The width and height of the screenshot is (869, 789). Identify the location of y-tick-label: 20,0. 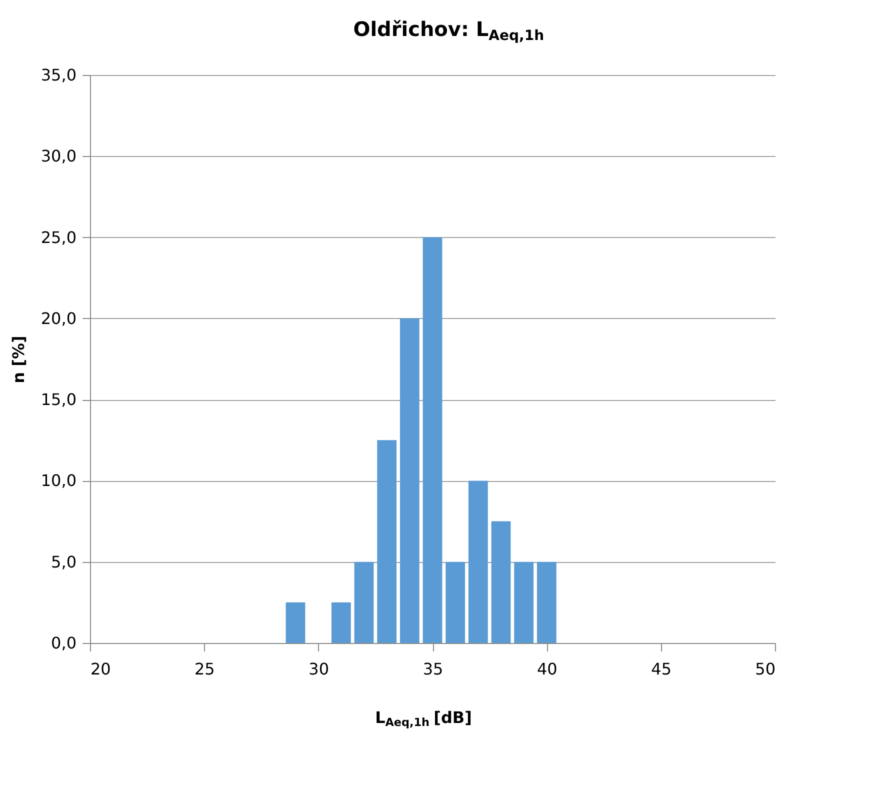
(58, 318).